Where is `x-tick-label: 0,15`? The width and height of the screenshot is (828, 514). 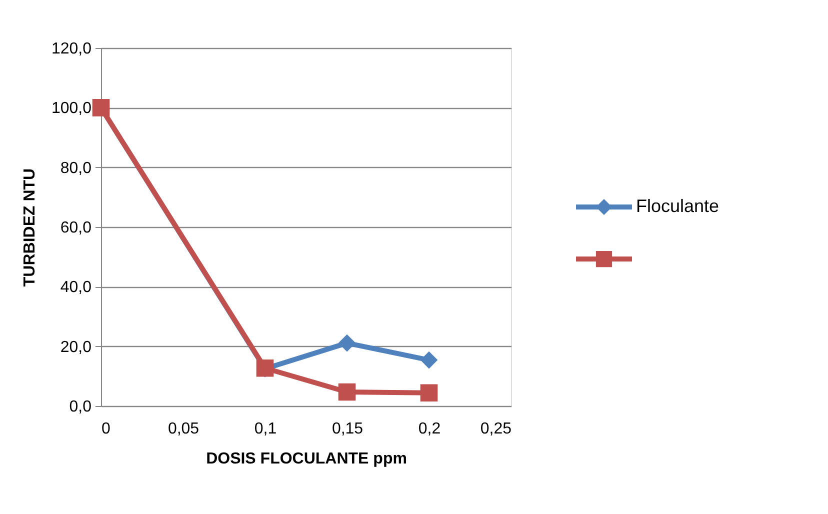 x-tick-label: 0,15 is located at coordinates (348, 429).